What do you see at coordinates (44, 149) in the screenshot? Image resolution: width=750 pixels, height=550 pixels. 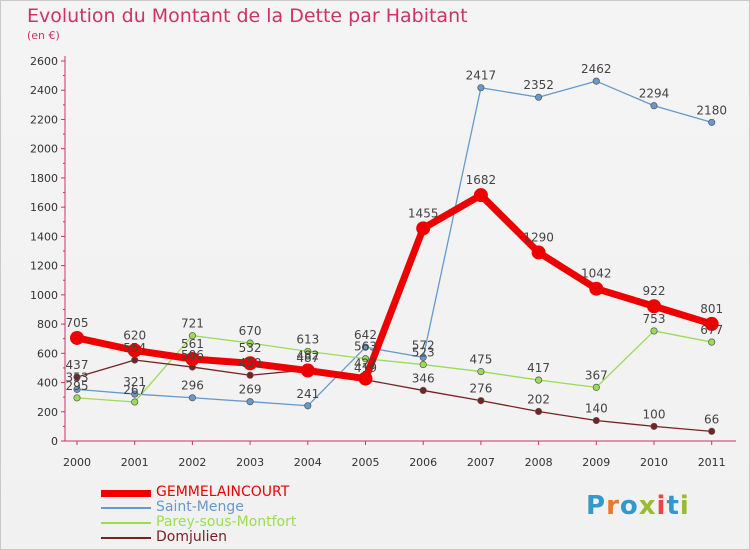 I see `y-tick-label: 2000` at bounding box center [44, 149].